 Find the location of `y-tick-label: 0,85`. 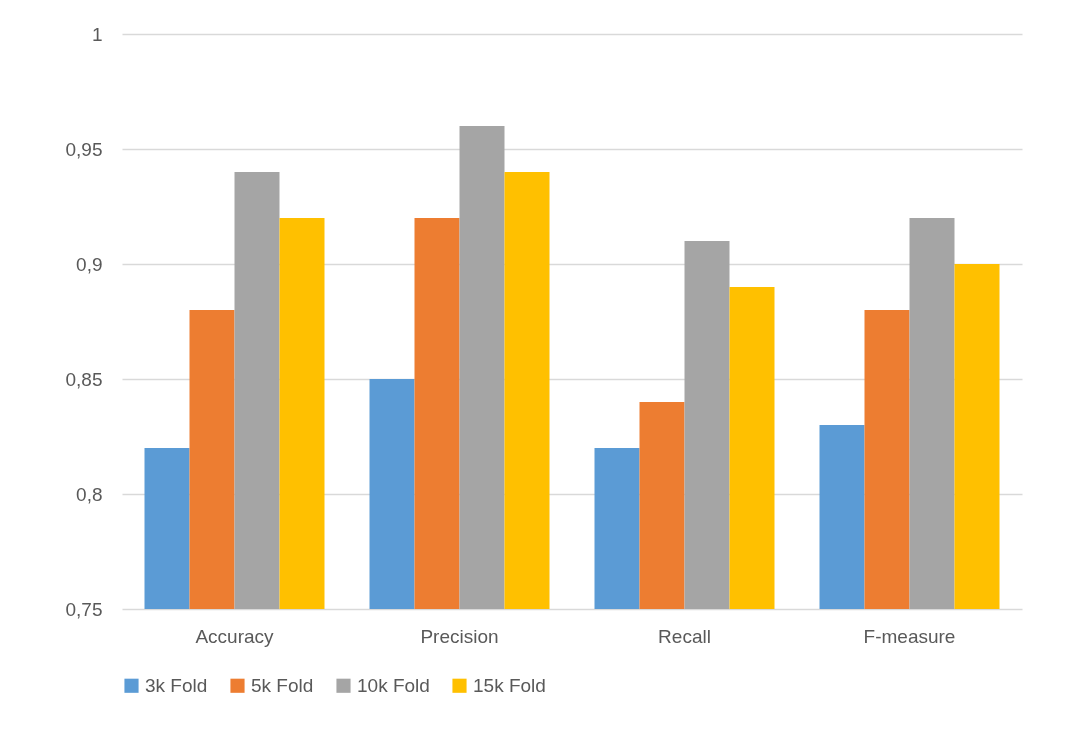

y-tick-label: 0,85 is located at coordinates (84, 379).